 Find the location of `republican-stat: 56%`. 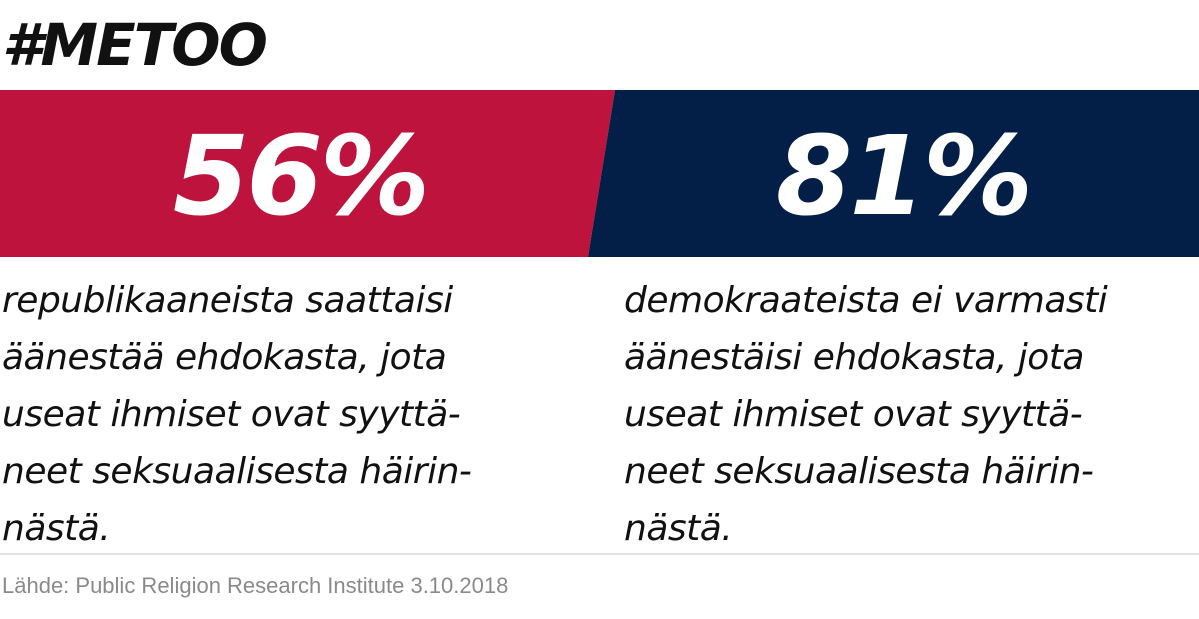

republican-stat: 56% is located at coordinates (300, 176).